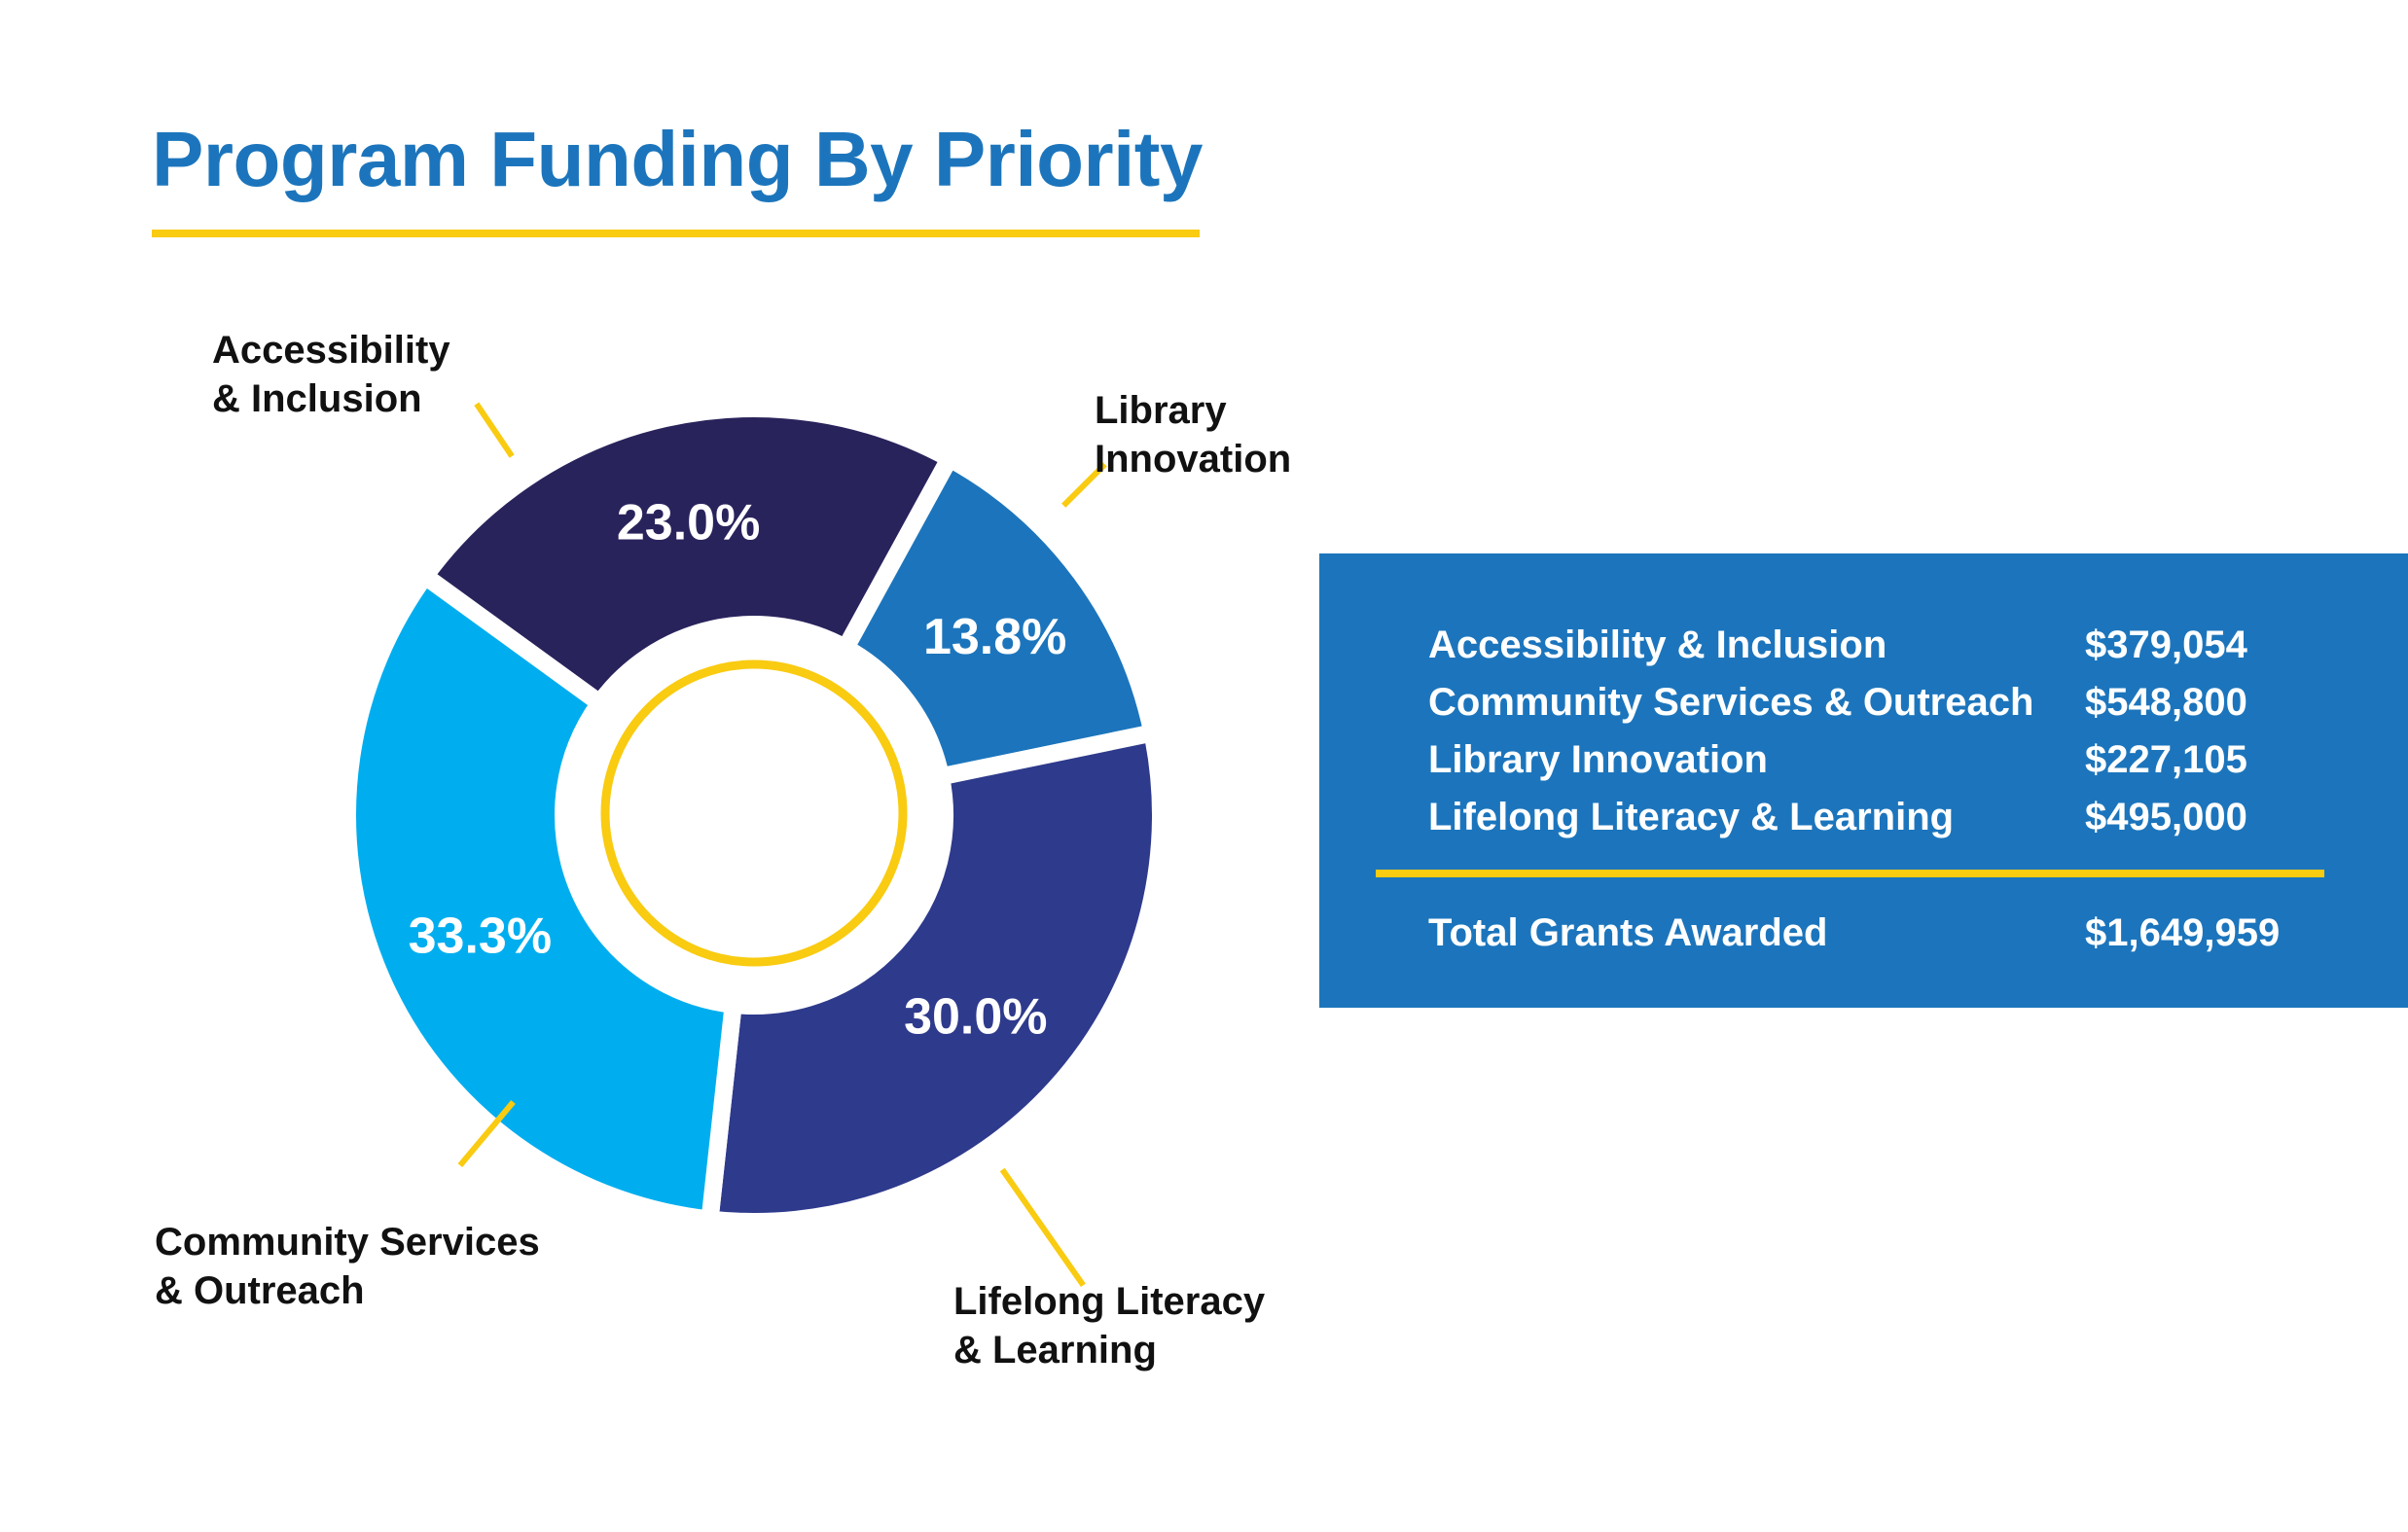 This screenshot has height=1532, width=2408. What do you see at coordinates (331, 374) in the screenshot?
I see `label-accessibility-inclusion: Accessibility & Inclusion` at bounding box center [331, 374].